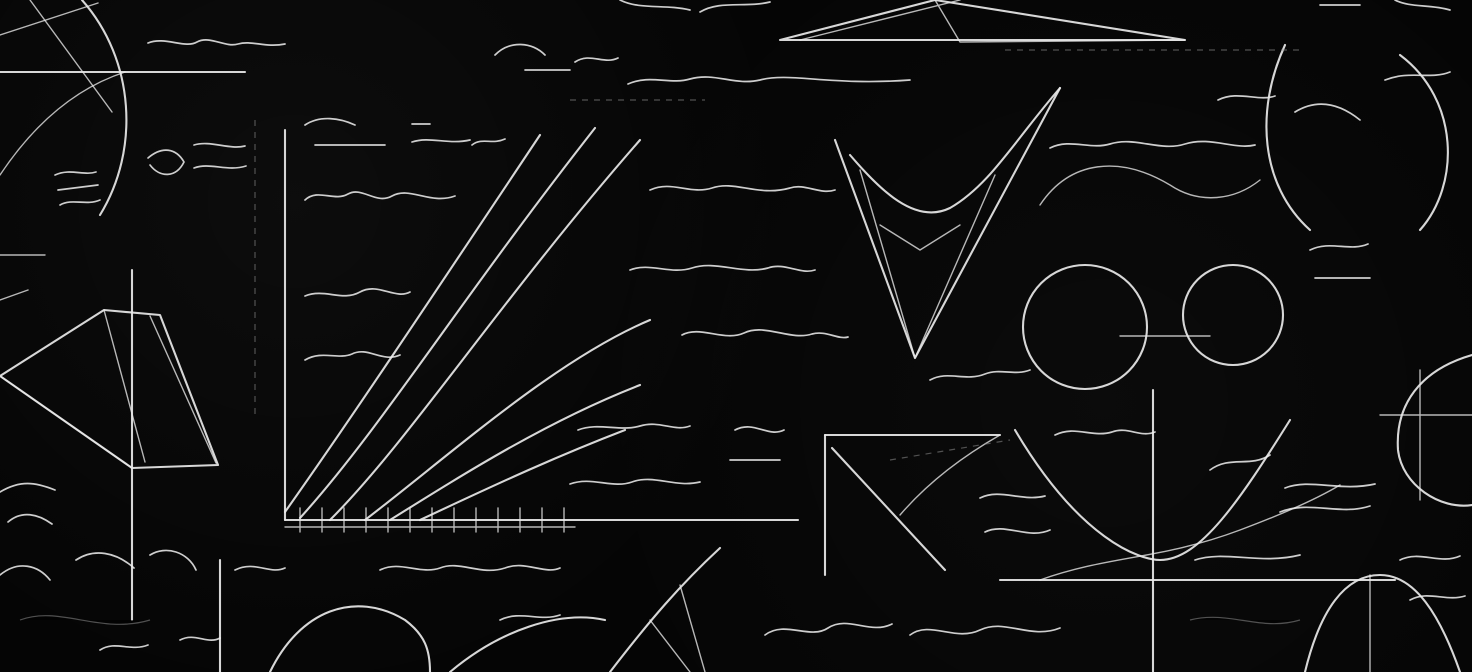 The width and height of the screenshot is (1472, 672). I want to click on left-top-geometry, so click(143, 108).